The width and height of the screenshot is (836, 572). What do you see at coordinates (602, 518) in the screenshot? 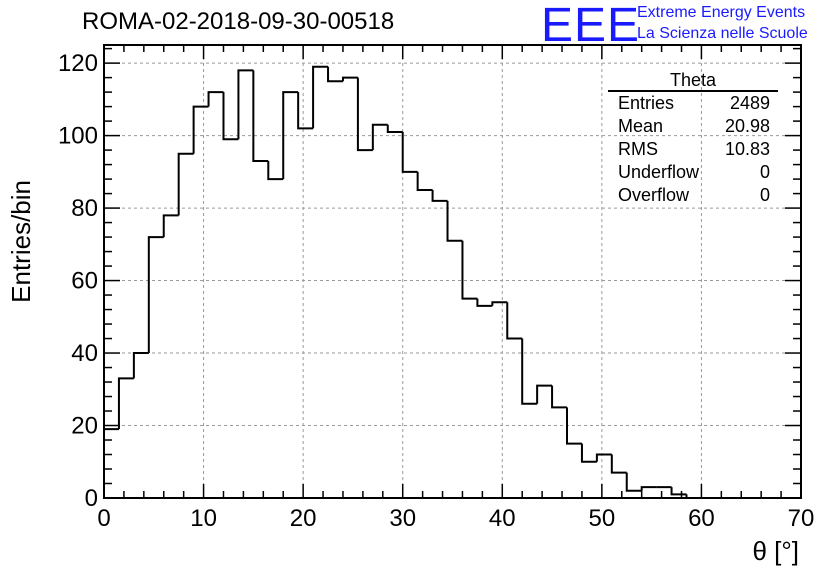
I see `x-tick-label: 50` at bounding box center [602, 518].